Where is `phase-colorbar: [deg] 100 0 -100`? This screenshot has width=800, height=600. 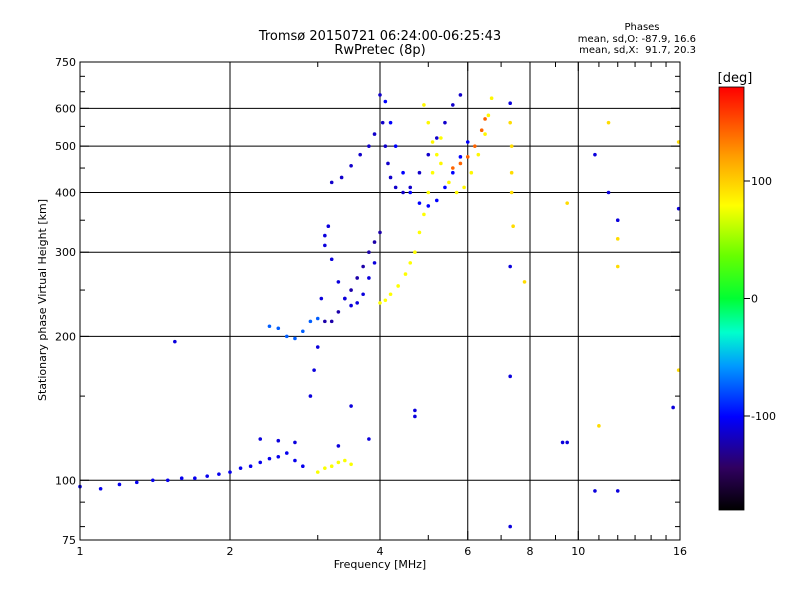 phase-colorbar: [deg] 100 0 -100 is located at coordinates (747, 291).